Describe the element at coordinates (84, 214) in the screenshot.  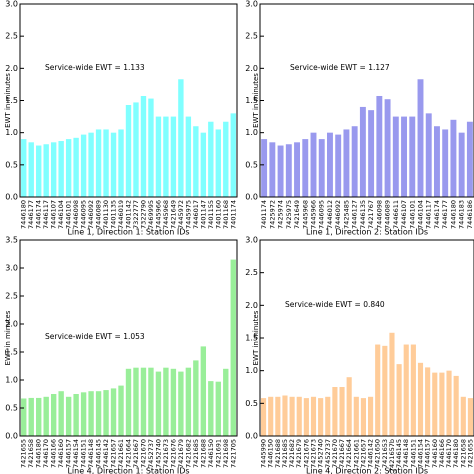
I see `x-tick-label: 7446095` at that location.